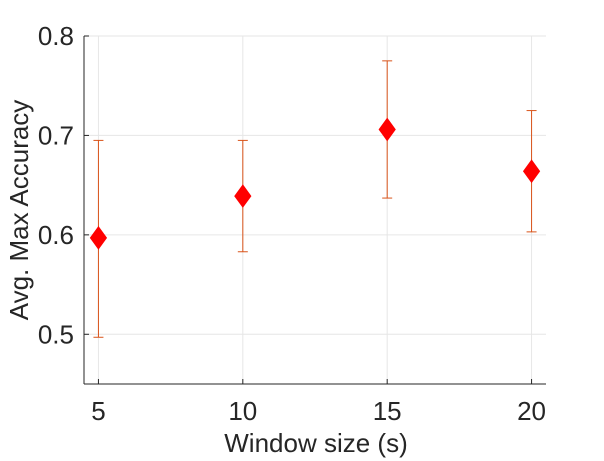  Describe the element at coordinates (242, 411) in the screenshot. I see `x-tick-label: 10` at that location.